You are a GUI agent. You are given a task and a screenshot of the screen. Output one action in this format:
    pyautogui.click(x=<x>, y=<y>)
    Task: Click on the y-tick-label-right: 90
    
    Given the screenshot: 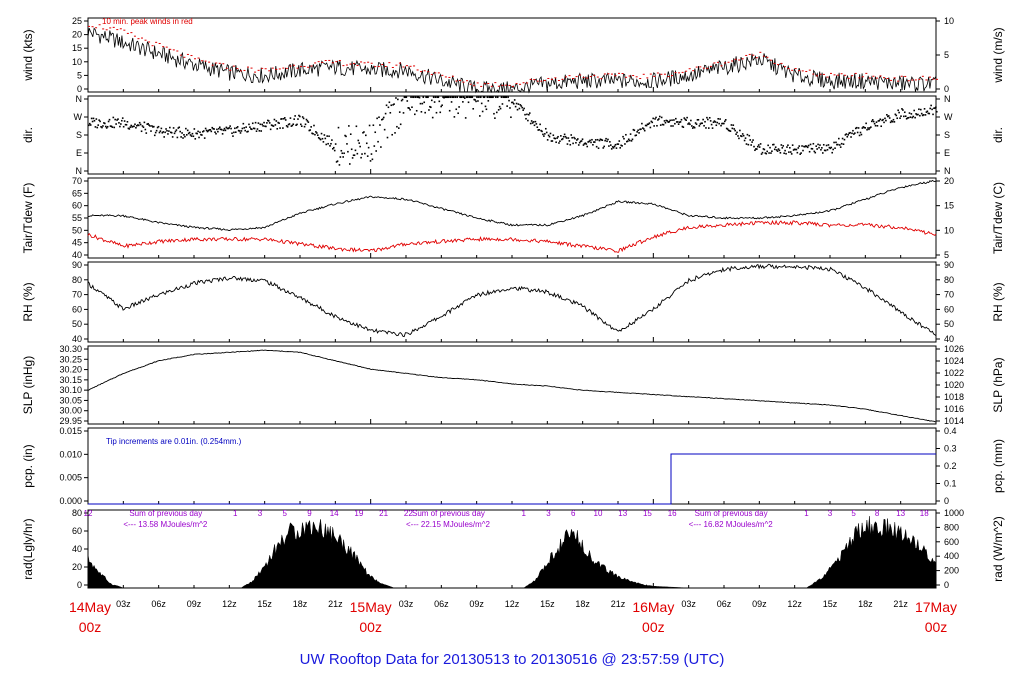 What is the action you would take?
    pyautogui.click(x=949, y=265)
    